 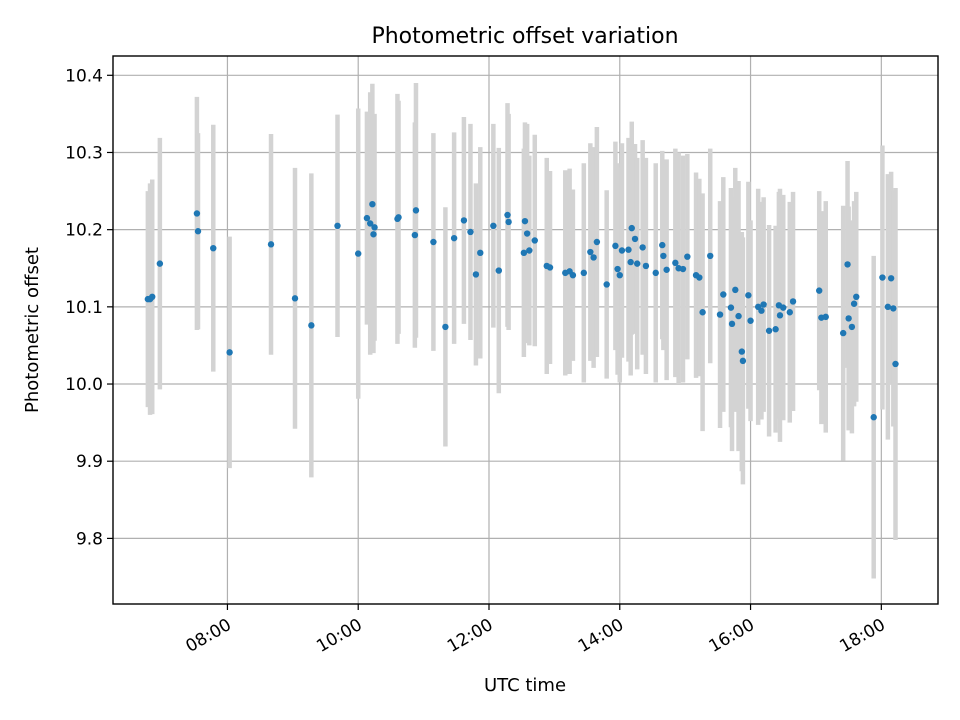 What do you see at coordinates (32, 330) in the screenshot?
I see `y-axis-label: Photometric offset` at bounding box center [32, 330].